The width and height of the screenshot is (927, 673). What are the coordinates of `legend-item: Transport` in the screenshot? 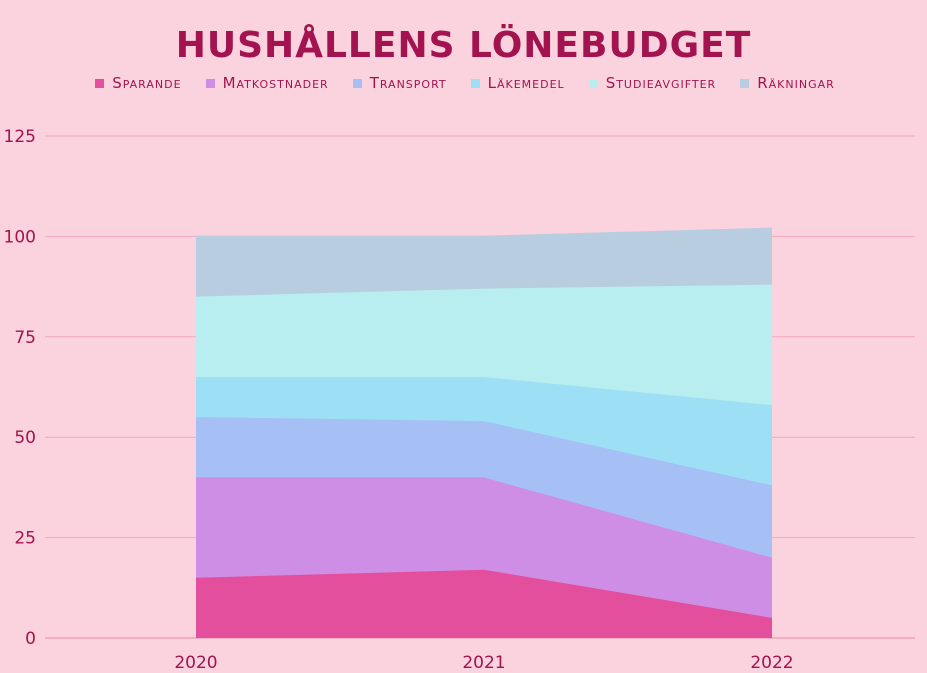 It's located at (399, 83).